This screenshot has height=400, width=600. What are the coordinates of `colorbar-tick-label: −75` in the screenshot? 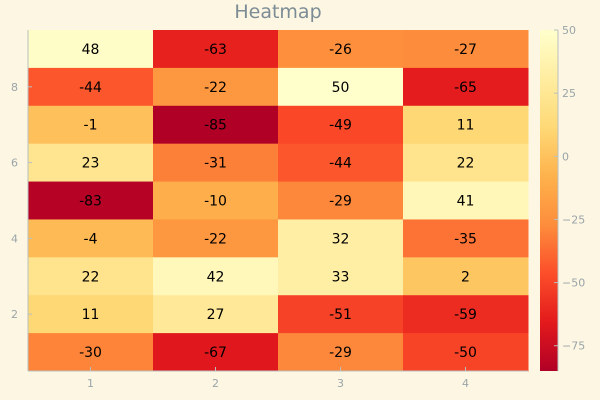 It's located at (573, 346).